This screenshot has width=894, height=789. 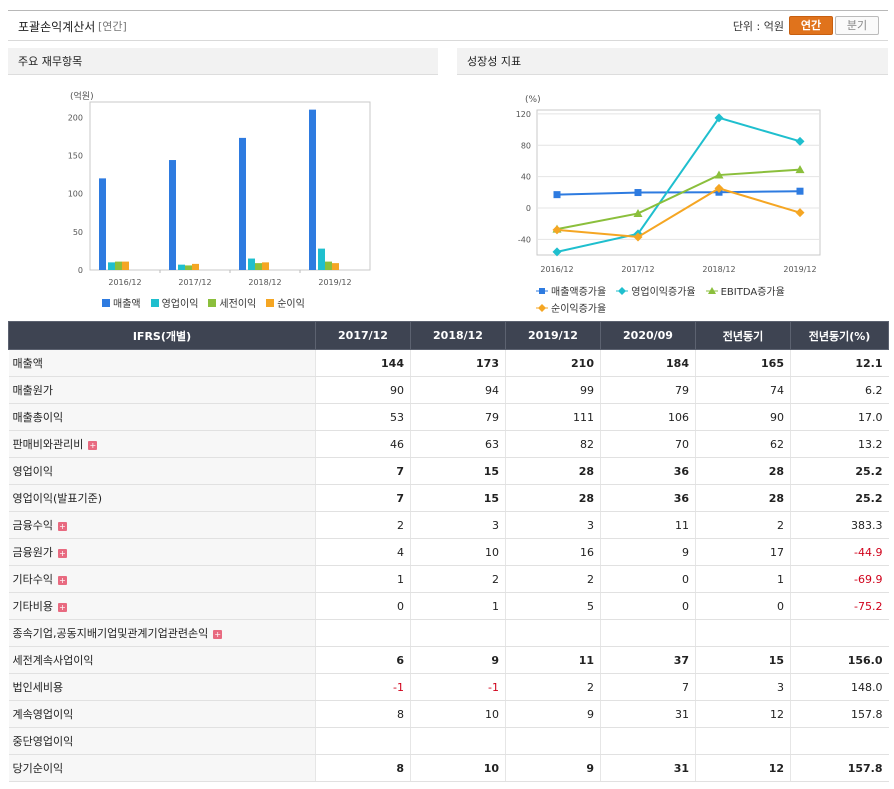 What do you see at coordinates (799, 269) in the screenshot?
I see `line-x-tick-label: 2019/12` at bounding box center [799, 269].